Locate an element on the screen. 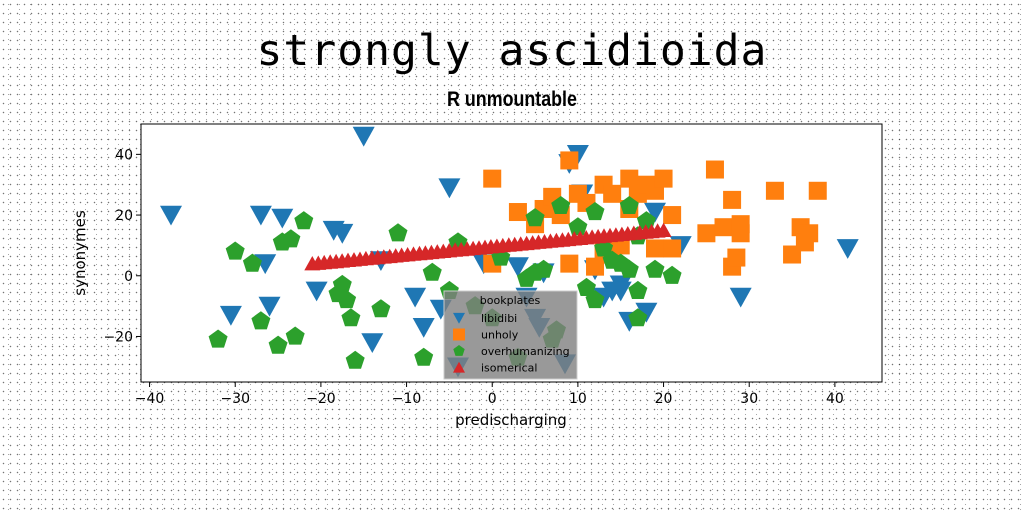 The height and width of the screenshot is (512, 1024). x-tick-label: −20 is located at coordinates (321, 399).